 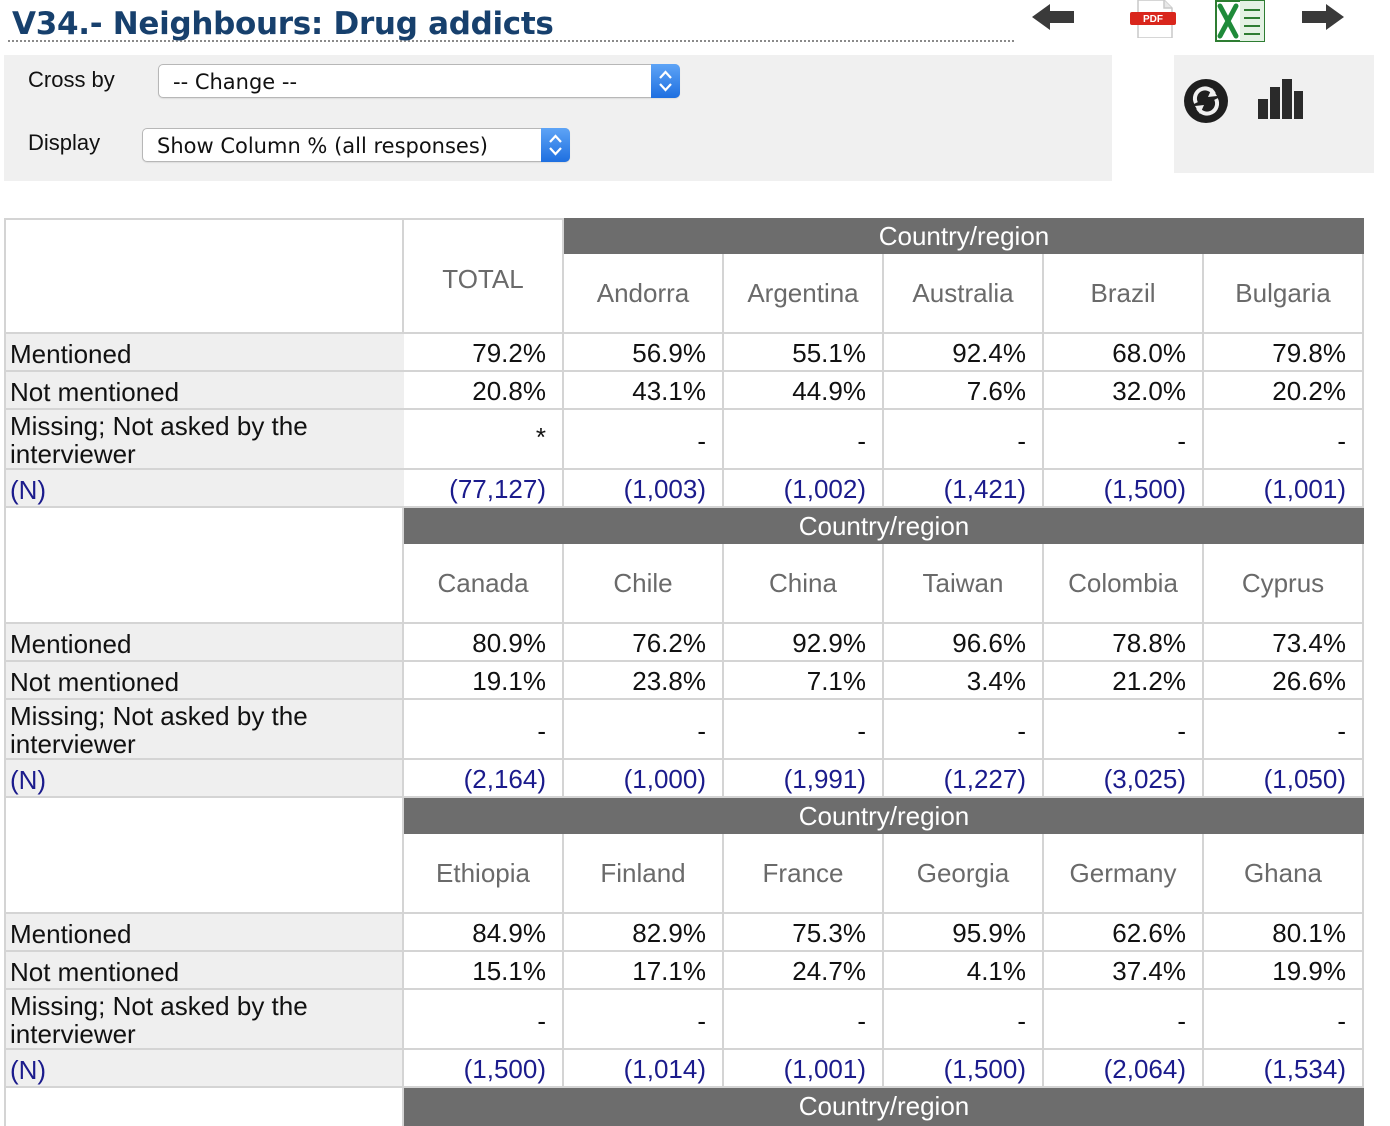 What do you see at coordinates (1053, 17) in the screenshot?
I see `arrow-left-icon` at bounding box center [1053, 17].